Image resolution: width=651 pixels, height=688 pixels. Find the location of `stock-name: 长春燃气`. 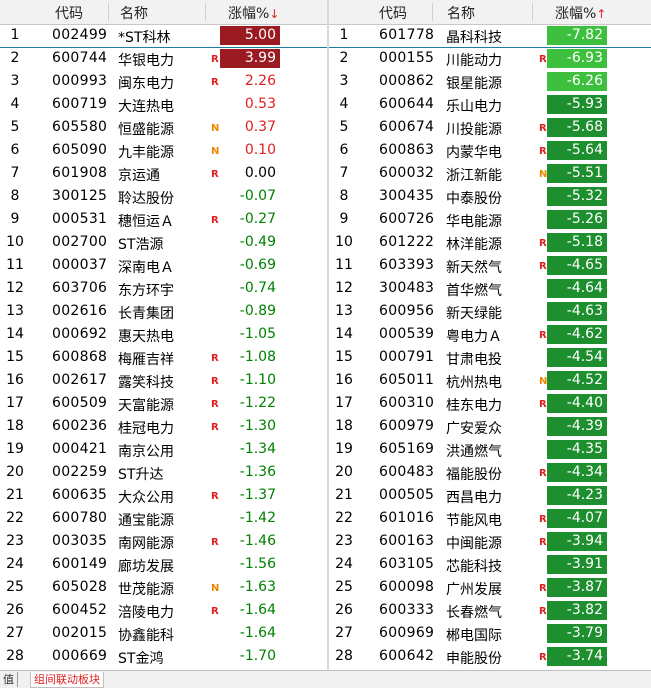

stock-name: 长春燃气 is located at coordinates (474, 613).